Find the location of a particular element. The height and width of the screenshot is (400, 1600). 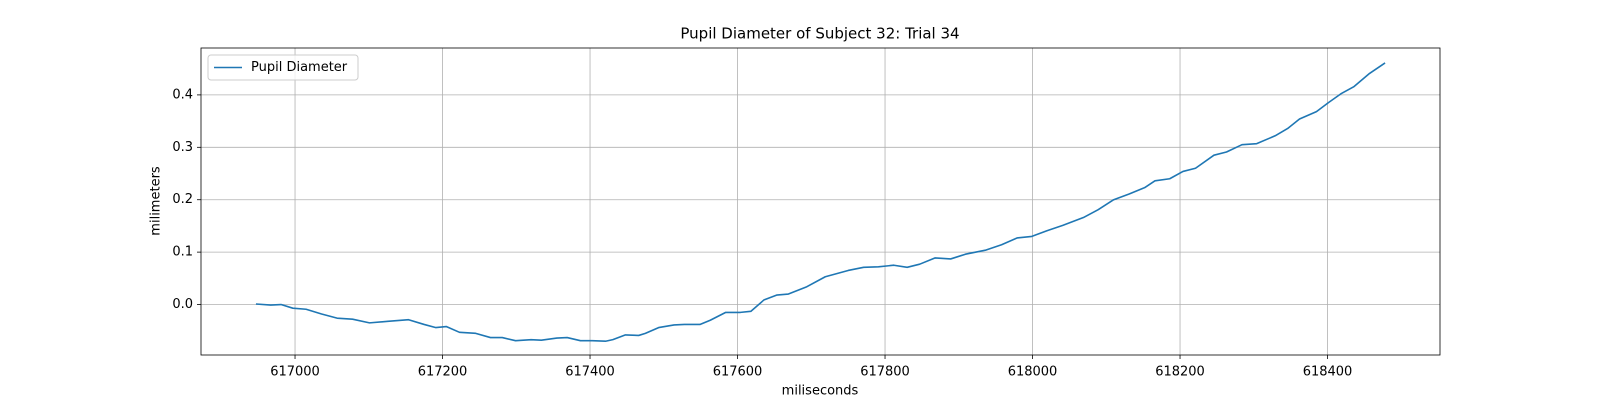

legend-label: Pupil Diameter is located at coordinates (299, 67).